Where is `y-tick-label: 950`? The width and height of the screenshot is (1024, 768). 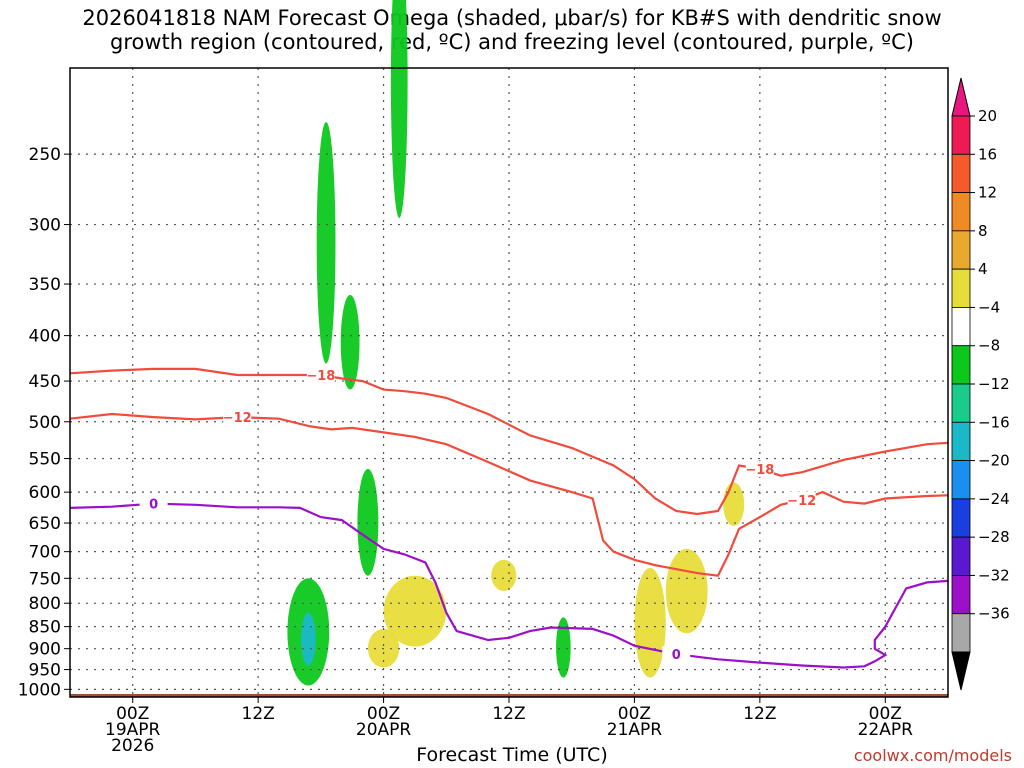 y-tick-label: 950 is located at coordinates (45, 671).